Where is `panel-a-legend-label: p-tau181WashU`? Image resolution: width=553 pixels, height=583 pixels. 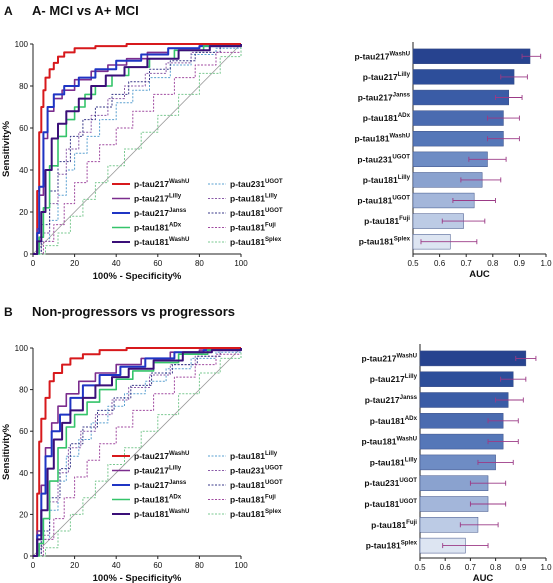 panel-a-legend-label: p-tau181WashU is located at coordinates (162, 241).